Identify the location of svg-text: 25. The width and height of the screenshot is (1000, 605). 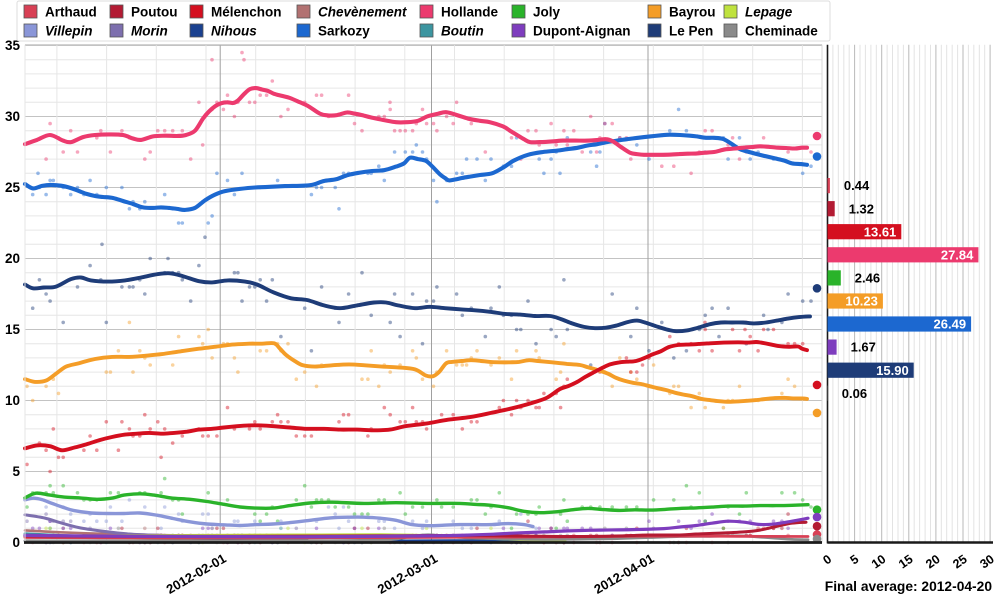
(13, 187).